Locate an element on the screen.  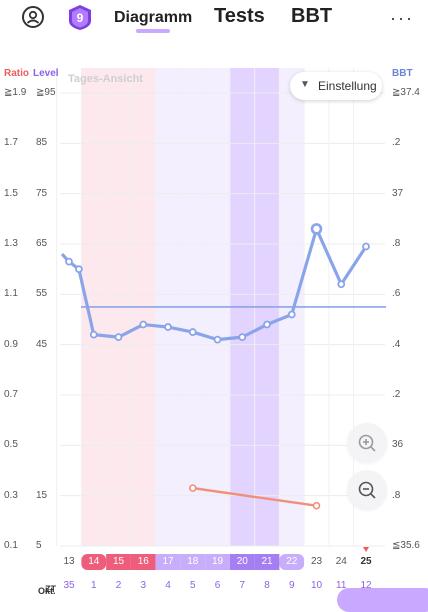
cycle-day-label: 5 is located at coordinates (192, 585).